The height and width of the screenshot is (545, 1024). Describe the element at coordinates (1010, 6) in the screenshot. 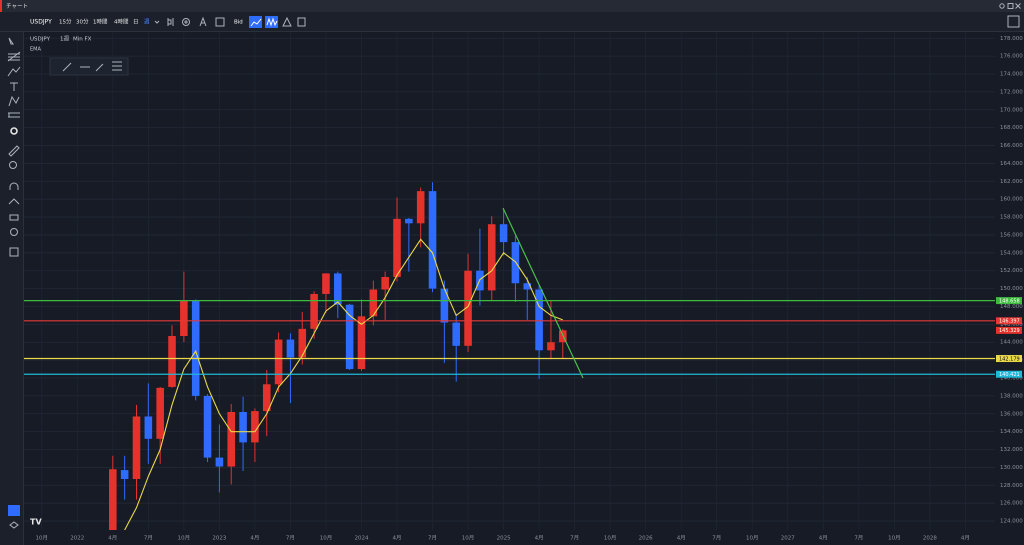

I see `popout-button` at that location.